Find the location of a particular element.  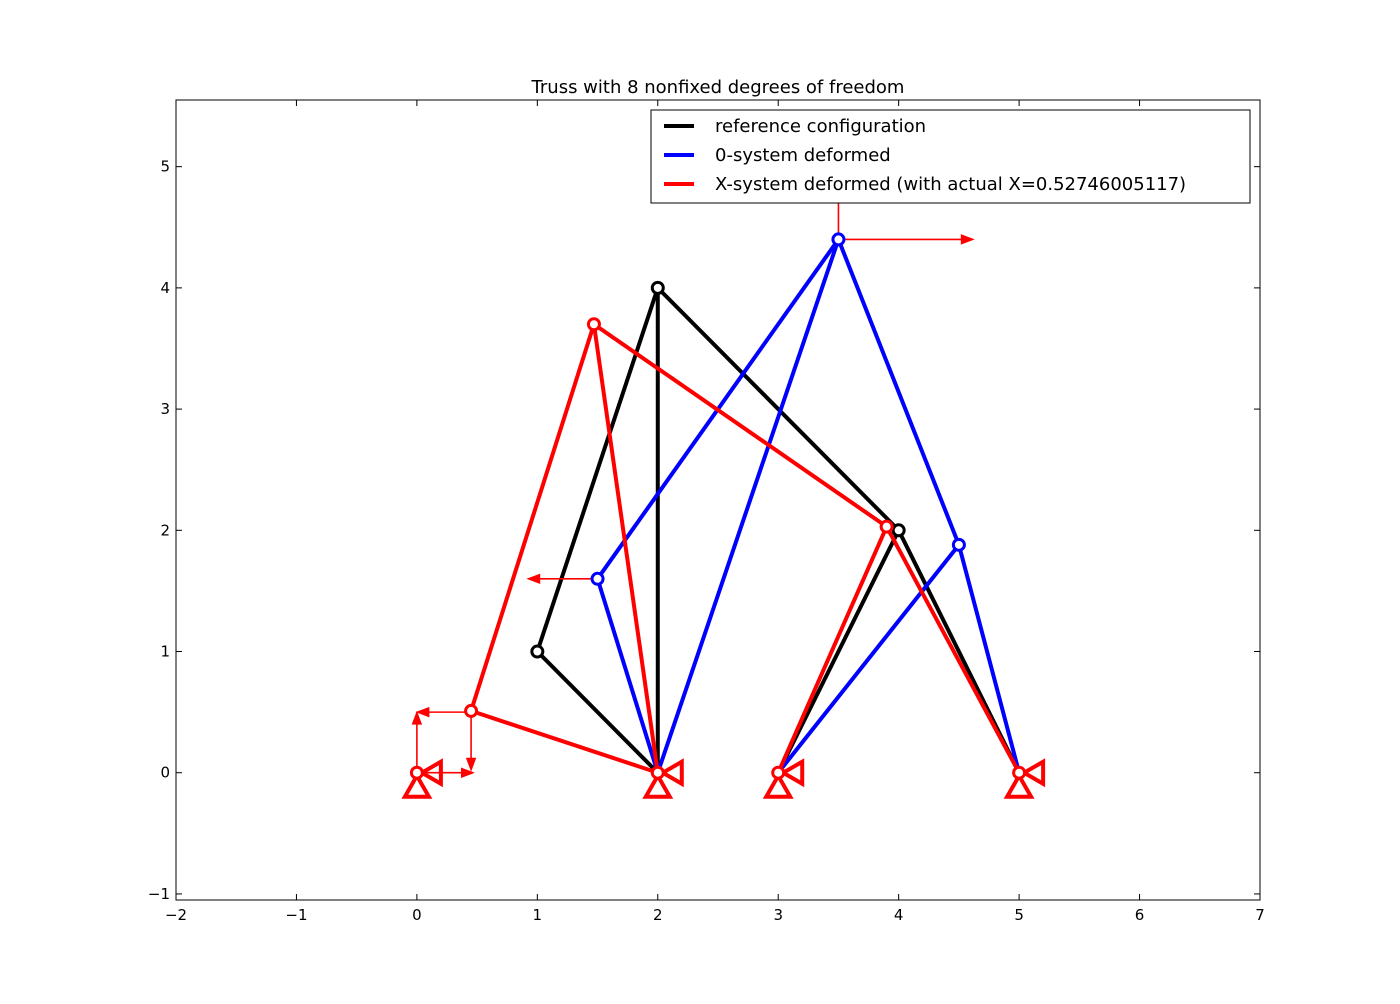

x-tick-label: 6 is located at coordinates (1140, 915).